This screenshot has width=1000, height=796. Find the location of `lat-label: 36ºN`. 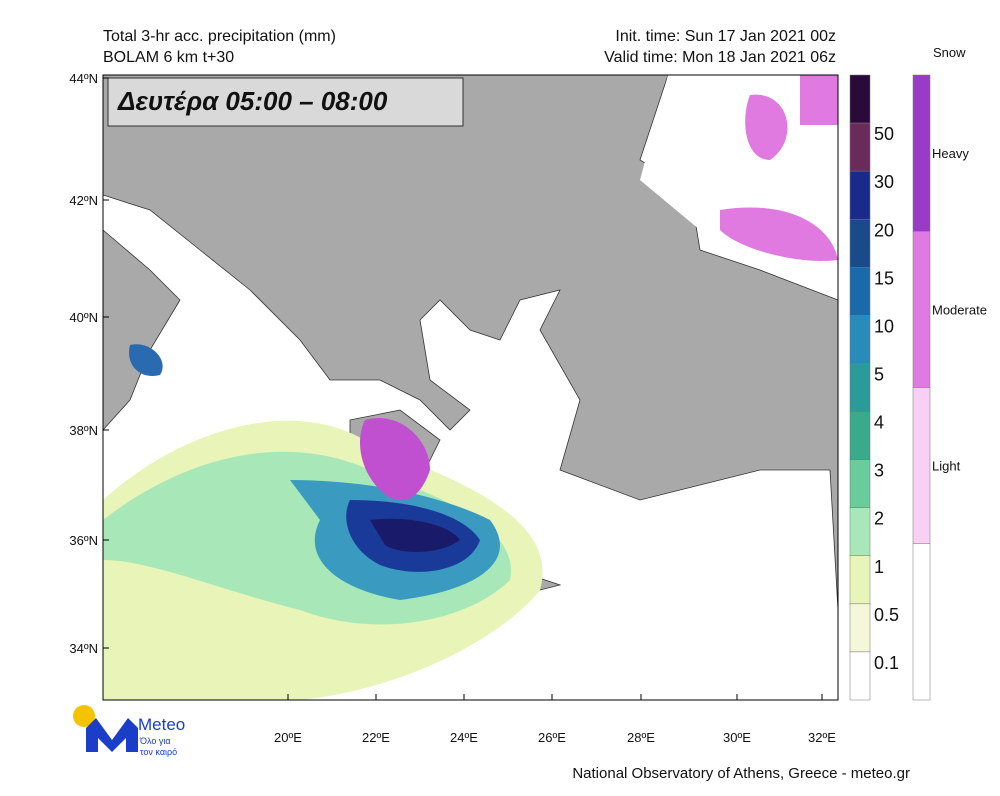

lat-label: 36ºN is located at coordinates (83, 540).